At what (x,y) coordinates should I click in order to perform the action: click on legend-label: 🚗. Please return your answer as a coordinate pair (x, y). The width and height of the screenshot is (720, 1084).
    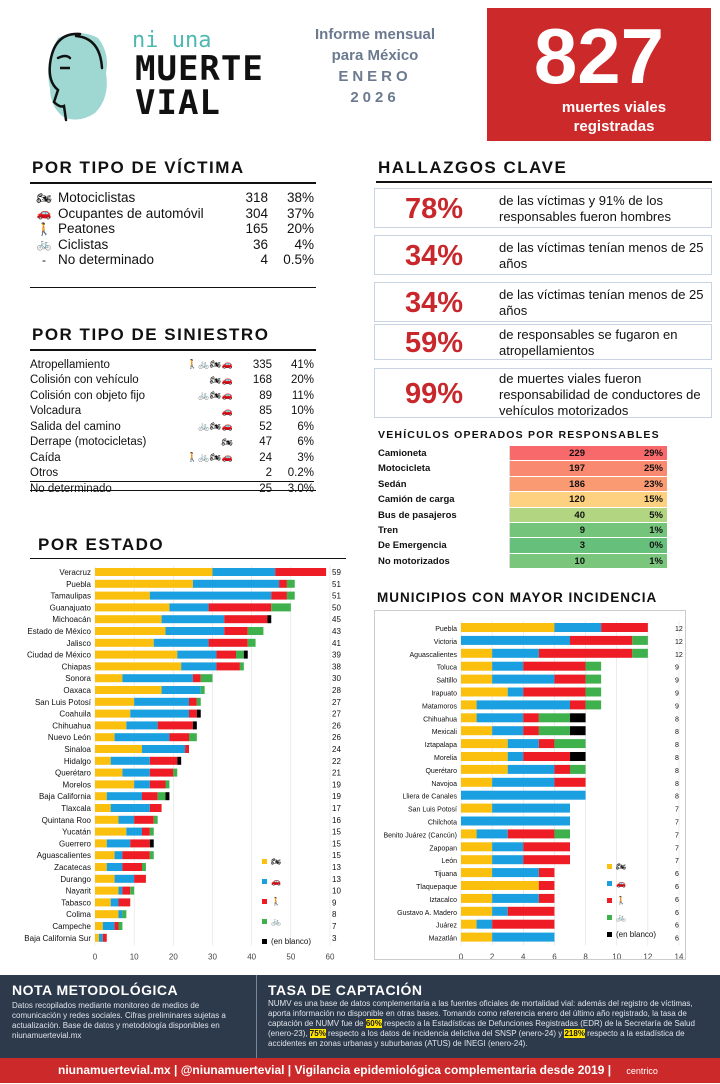
    Looking at the image, I should click on (621, 883).